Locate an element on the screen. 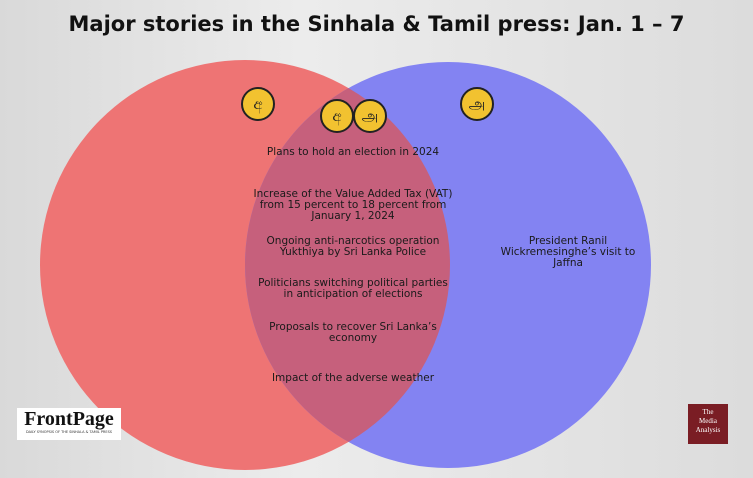  story: Impact of the adverse weather is located at coordinates (353, 378).